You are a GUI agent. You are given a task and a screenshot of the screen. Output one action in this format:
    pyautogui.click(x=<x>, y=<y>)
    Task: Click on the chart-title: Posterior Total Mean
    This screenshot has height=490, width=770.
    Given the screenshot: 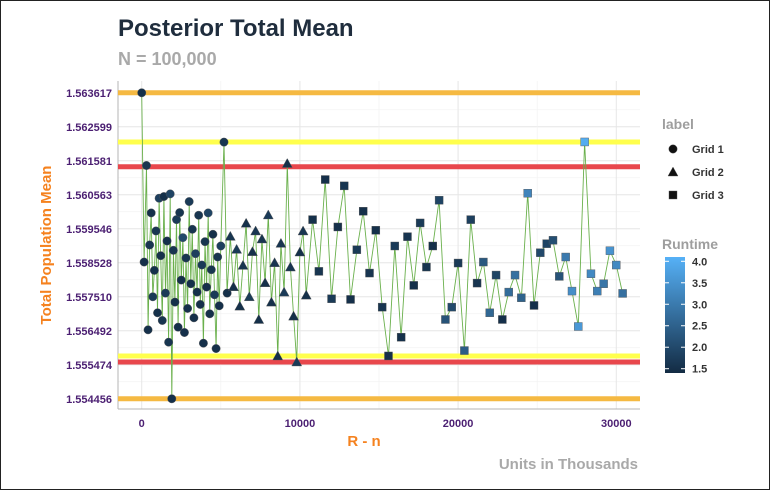 What is the action you would take?
    pyautogui.click(x=236, y=28)
    